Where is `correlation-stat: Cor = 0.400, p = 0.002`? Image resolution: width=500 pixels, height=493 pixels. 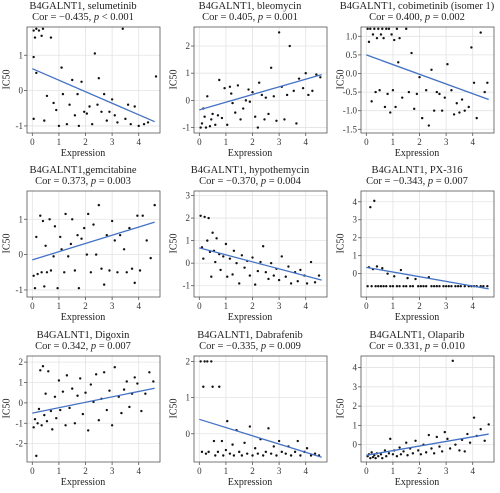 correlation-stat: Cor = 0.400, p = 0.002 is located at coordinates (417, 17).